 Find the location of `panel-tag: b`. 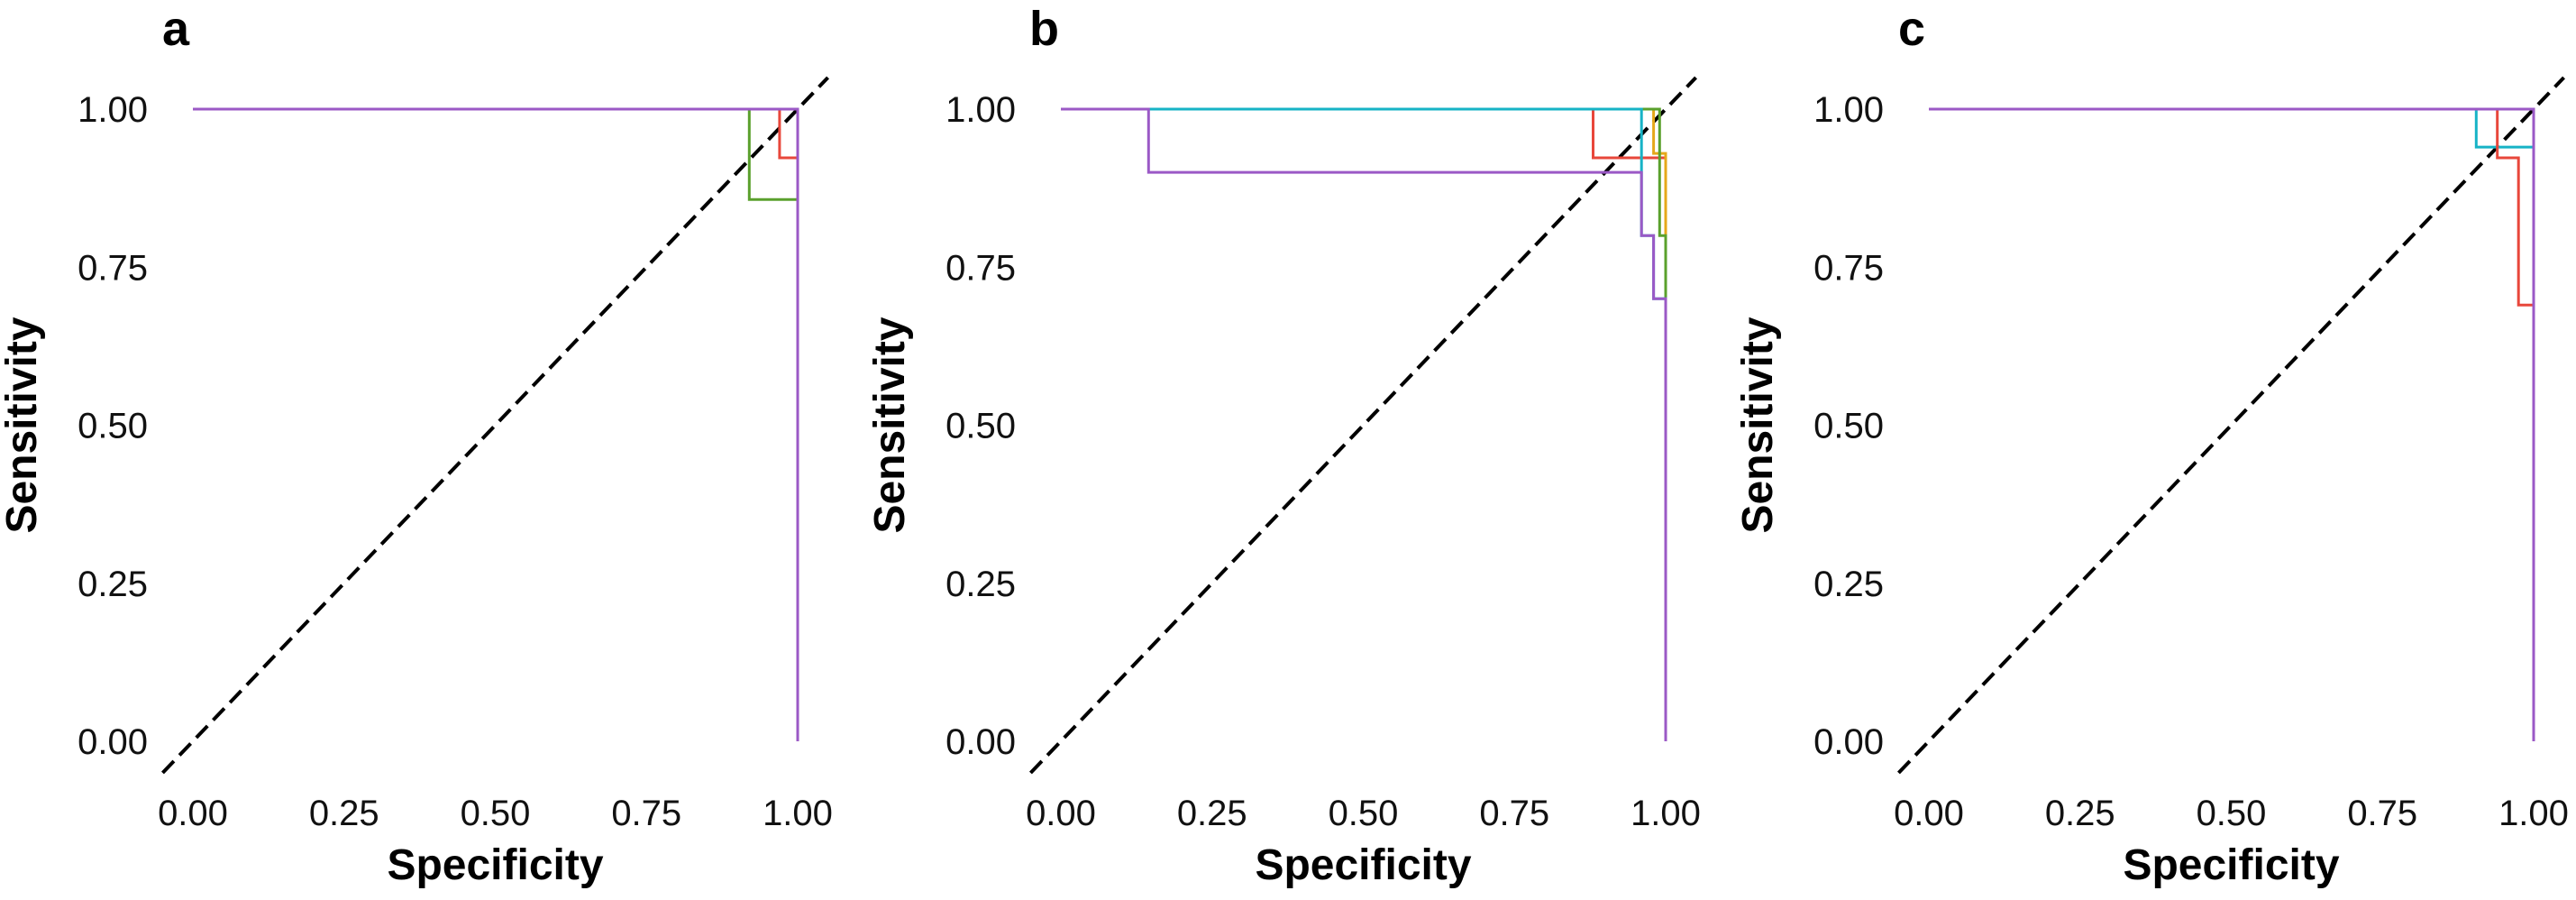

panel-tag: b is located at coordinates (1044, 29).